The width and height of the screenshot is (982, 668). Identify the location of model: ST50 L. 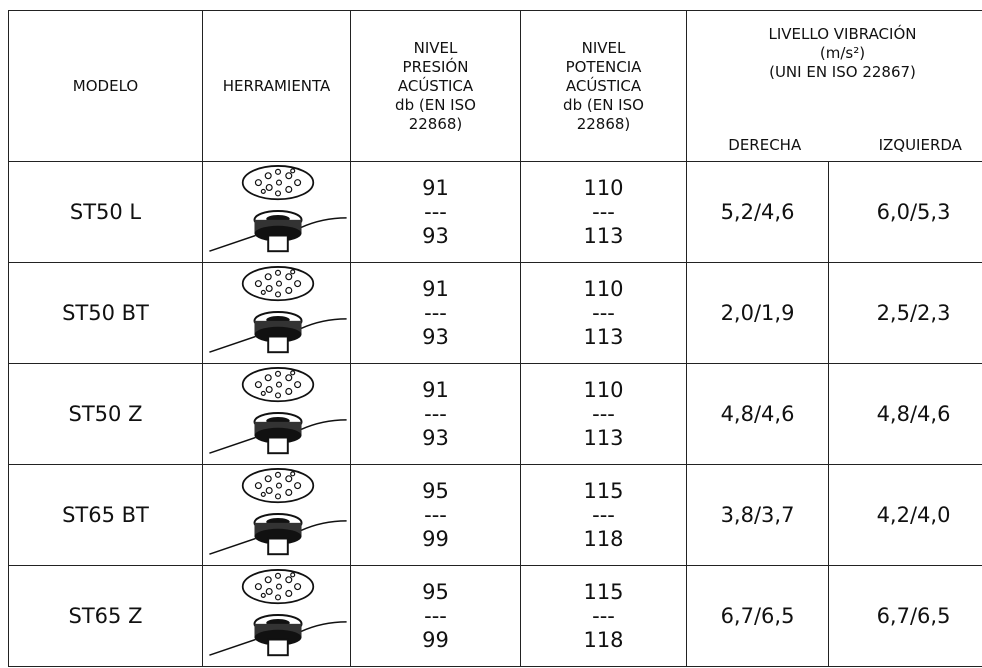
(105, 212).